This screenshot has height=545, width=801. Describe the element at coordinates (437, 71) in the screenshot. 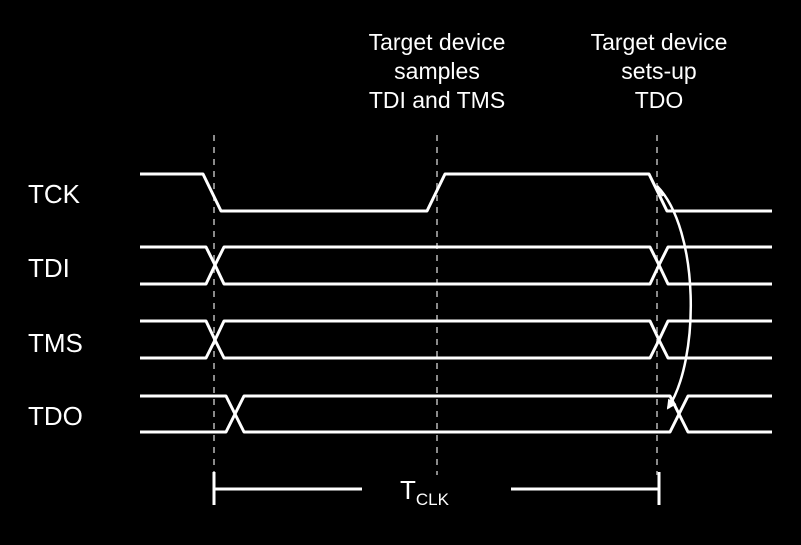

I see `sample-annotation-line2: samples` at that location.